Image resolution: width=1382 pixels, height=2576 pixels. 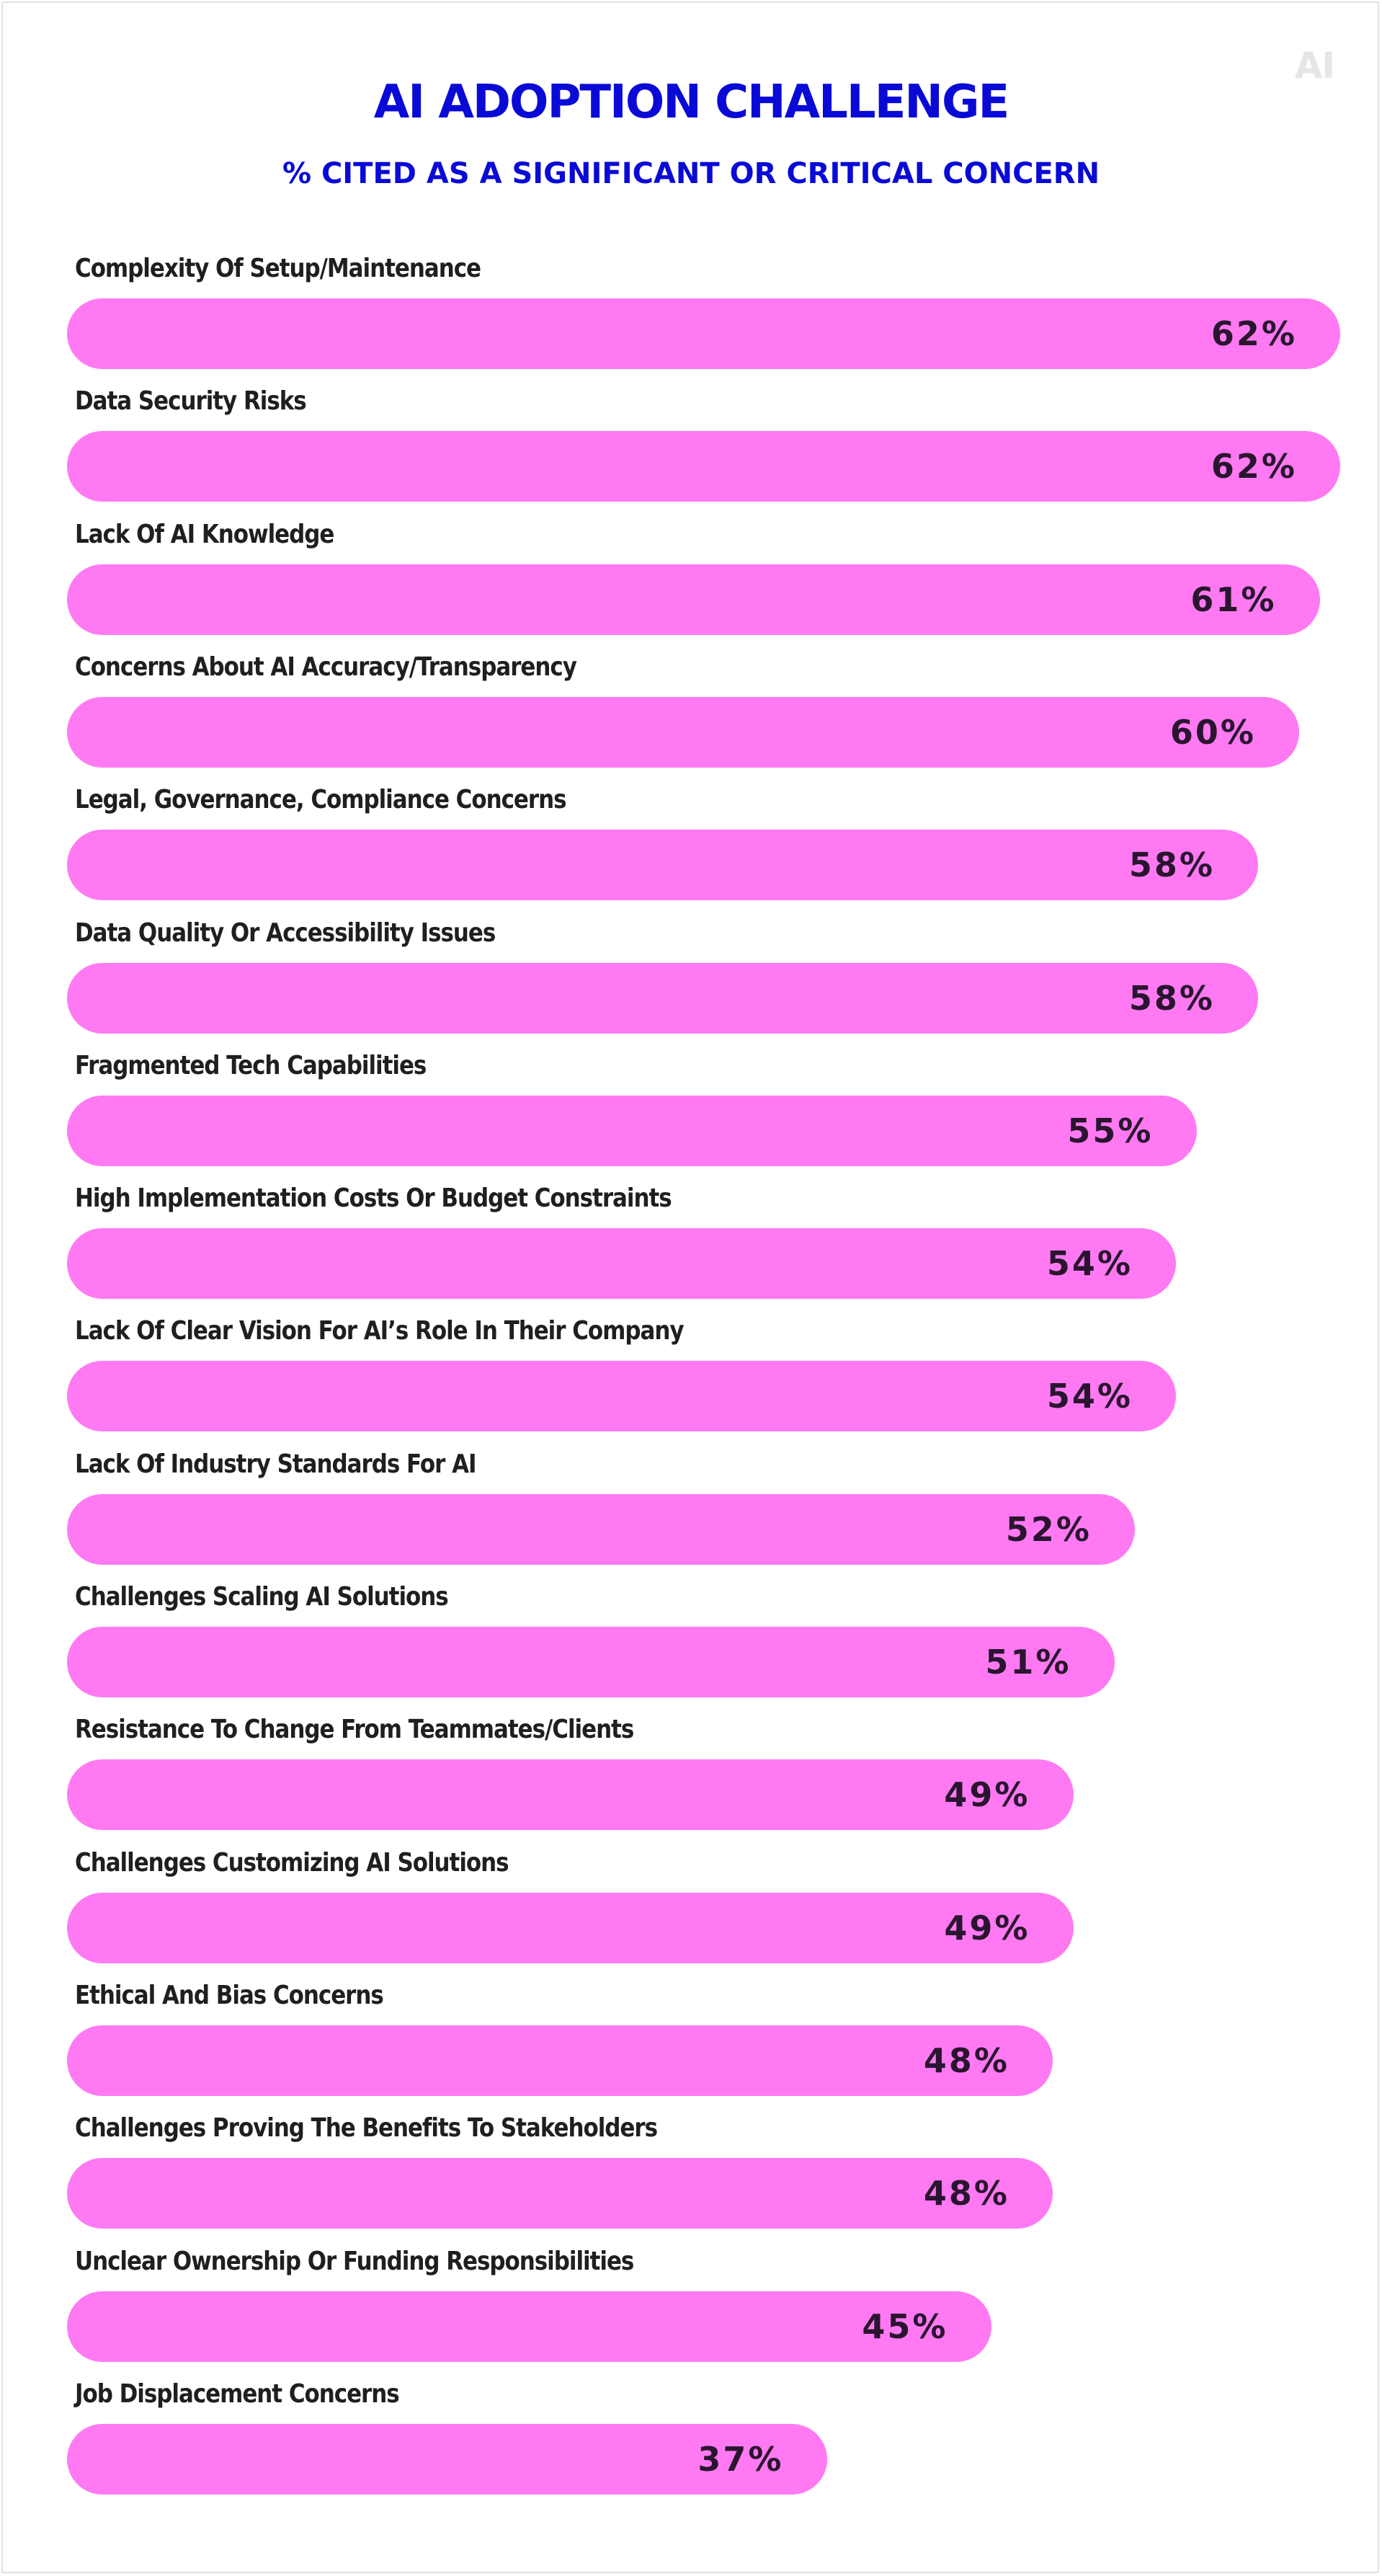 I want to click on bar-value-label: 61%, so click(x=1233, y=599).